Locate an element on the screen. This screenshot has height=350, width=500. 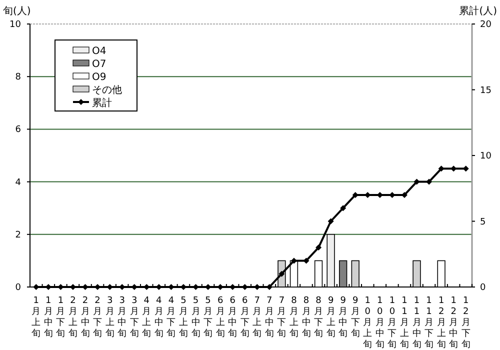
x-tick-label: 6月下旬 is located at coordinates (245, 317).